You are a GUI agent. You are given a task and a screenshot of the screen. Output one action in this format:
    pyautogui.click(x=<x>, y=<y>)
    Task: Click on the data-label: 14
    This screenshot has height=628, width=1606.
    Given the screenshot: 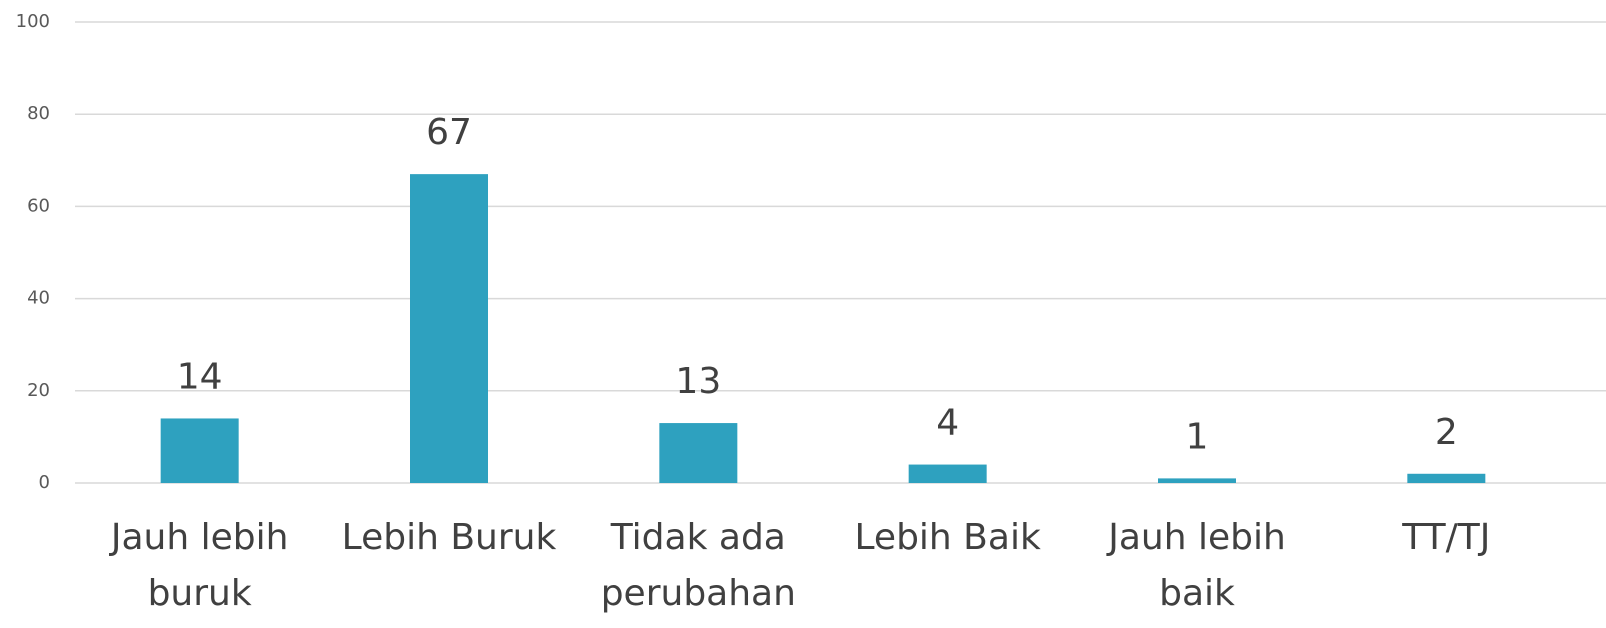 What is the action you would take?
    pyautogui.click(x=200, y=376)
    